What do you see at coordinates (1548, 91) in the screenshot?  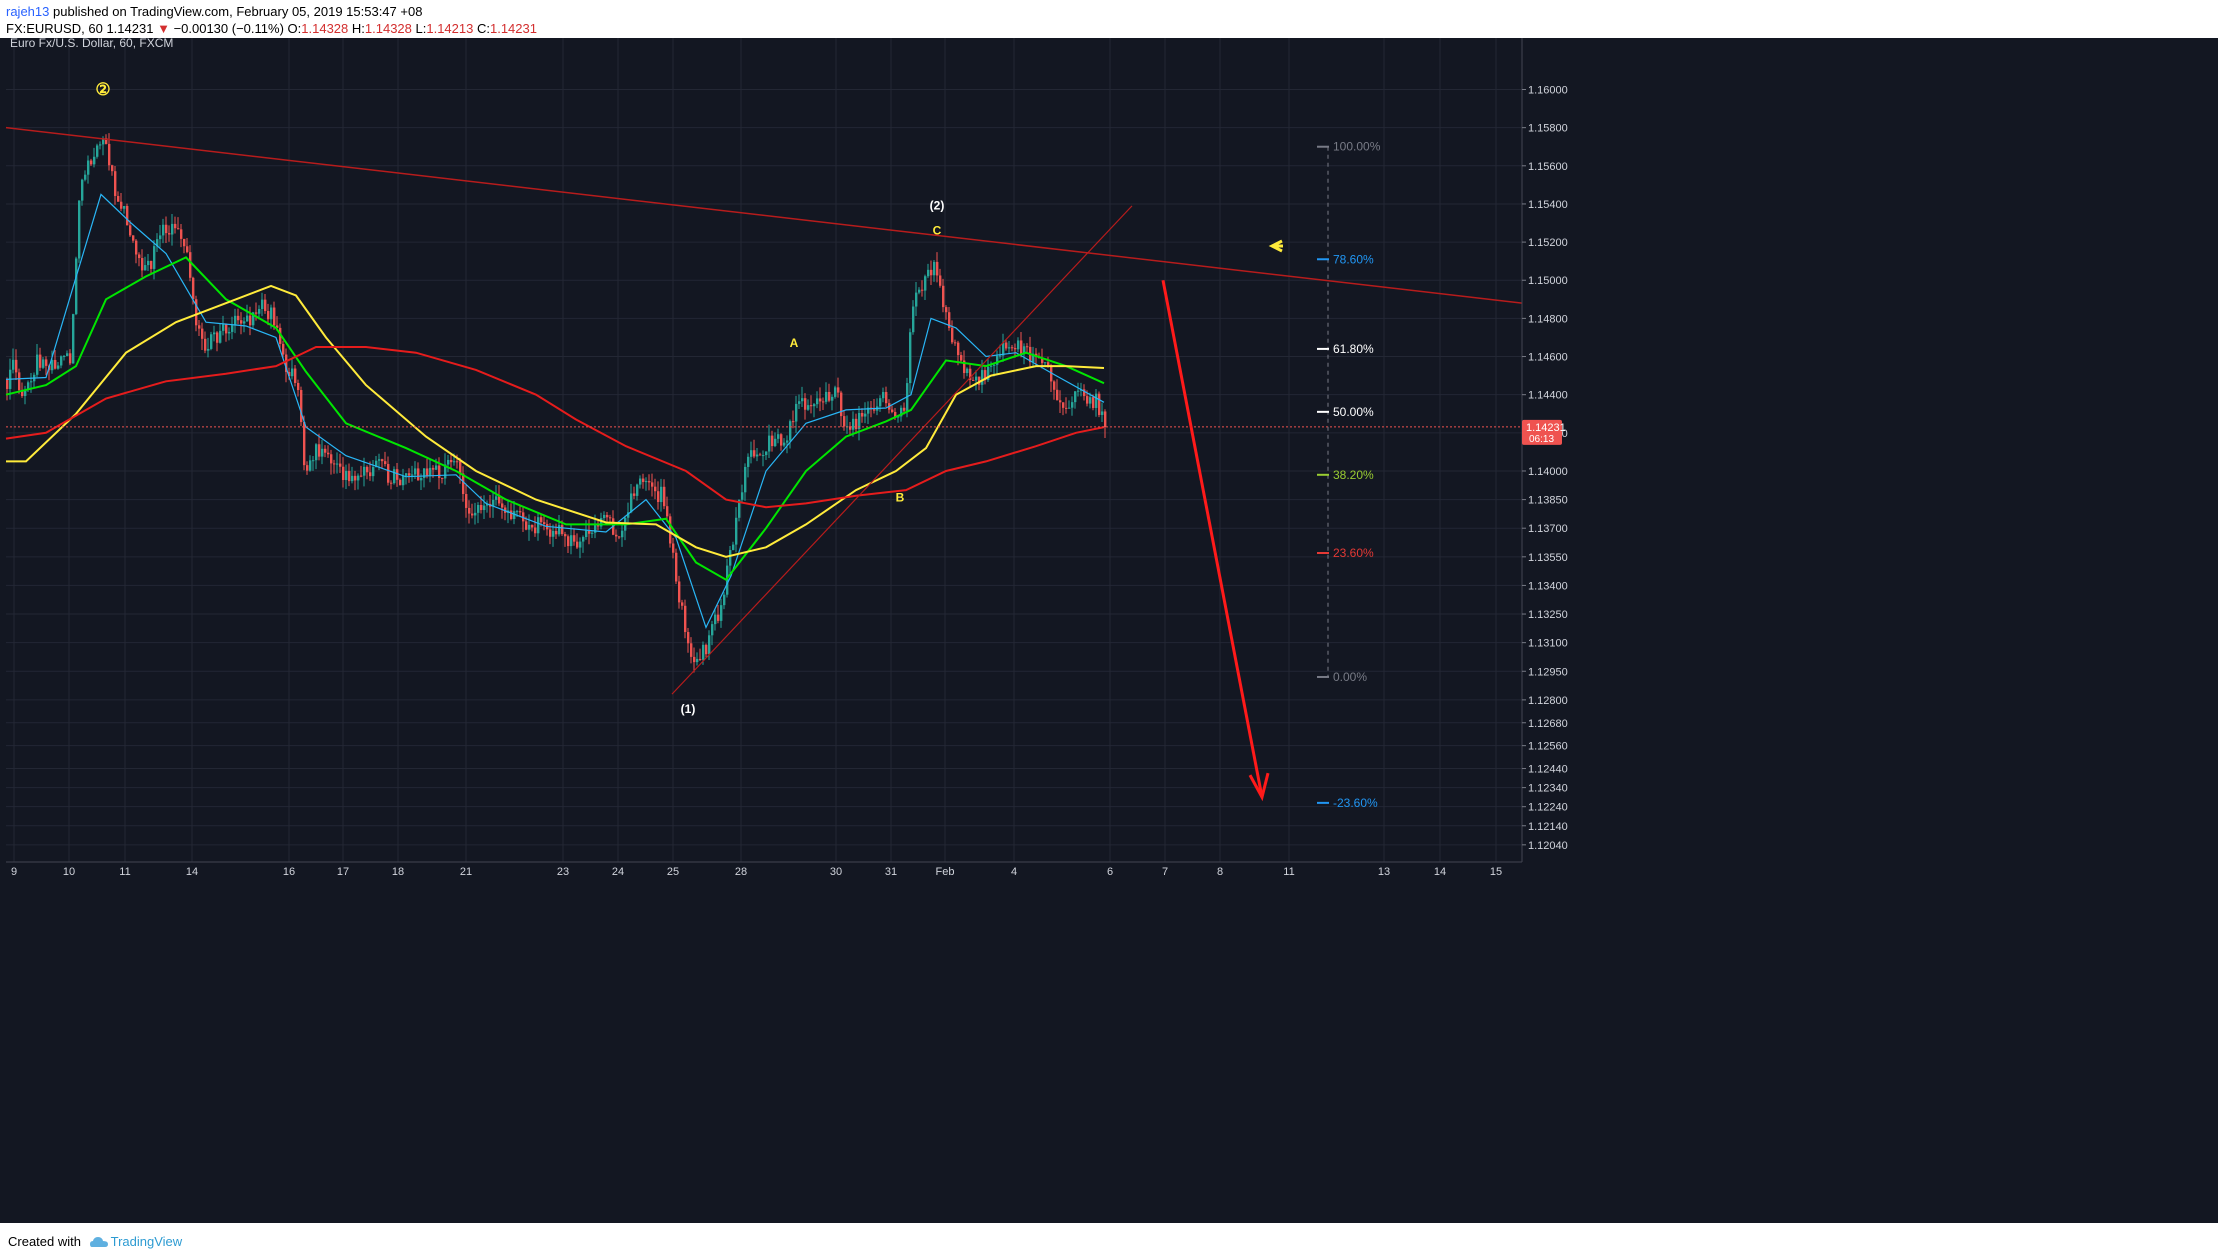 I see `price-tick-label: 1.16000` at bounding box center [1548, 91].